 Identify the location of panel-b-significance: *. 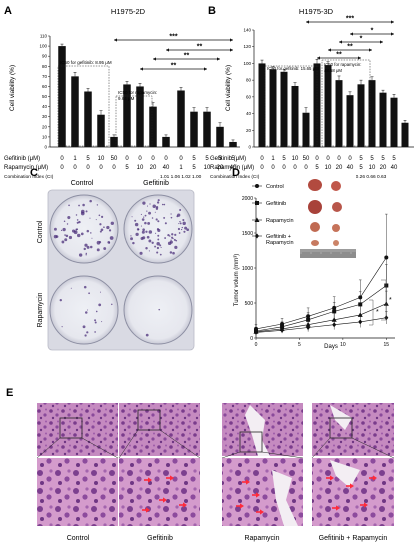
(361, 39).